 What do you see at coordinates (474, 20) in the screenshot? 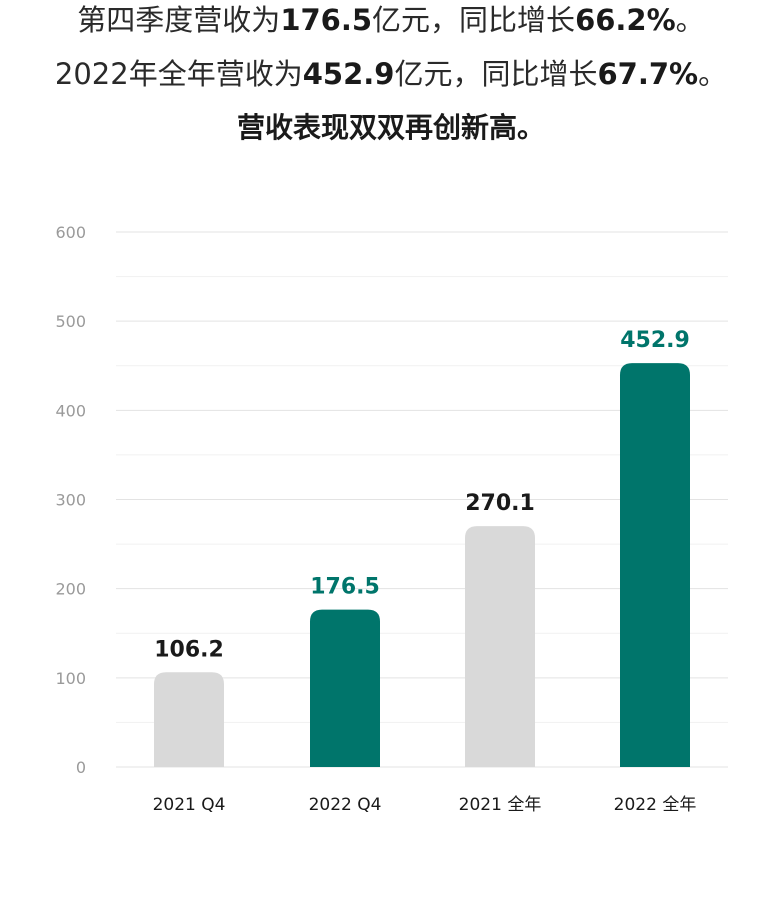
I see `headline-q4-mid: 亿元，同比增长` at bounding box center [474, 20].